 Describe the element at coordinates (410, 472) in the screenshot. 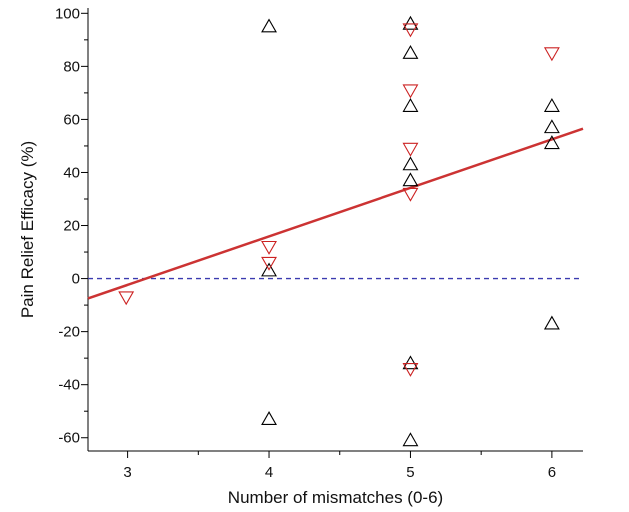

I see `x-tick-label: 5` at that location.